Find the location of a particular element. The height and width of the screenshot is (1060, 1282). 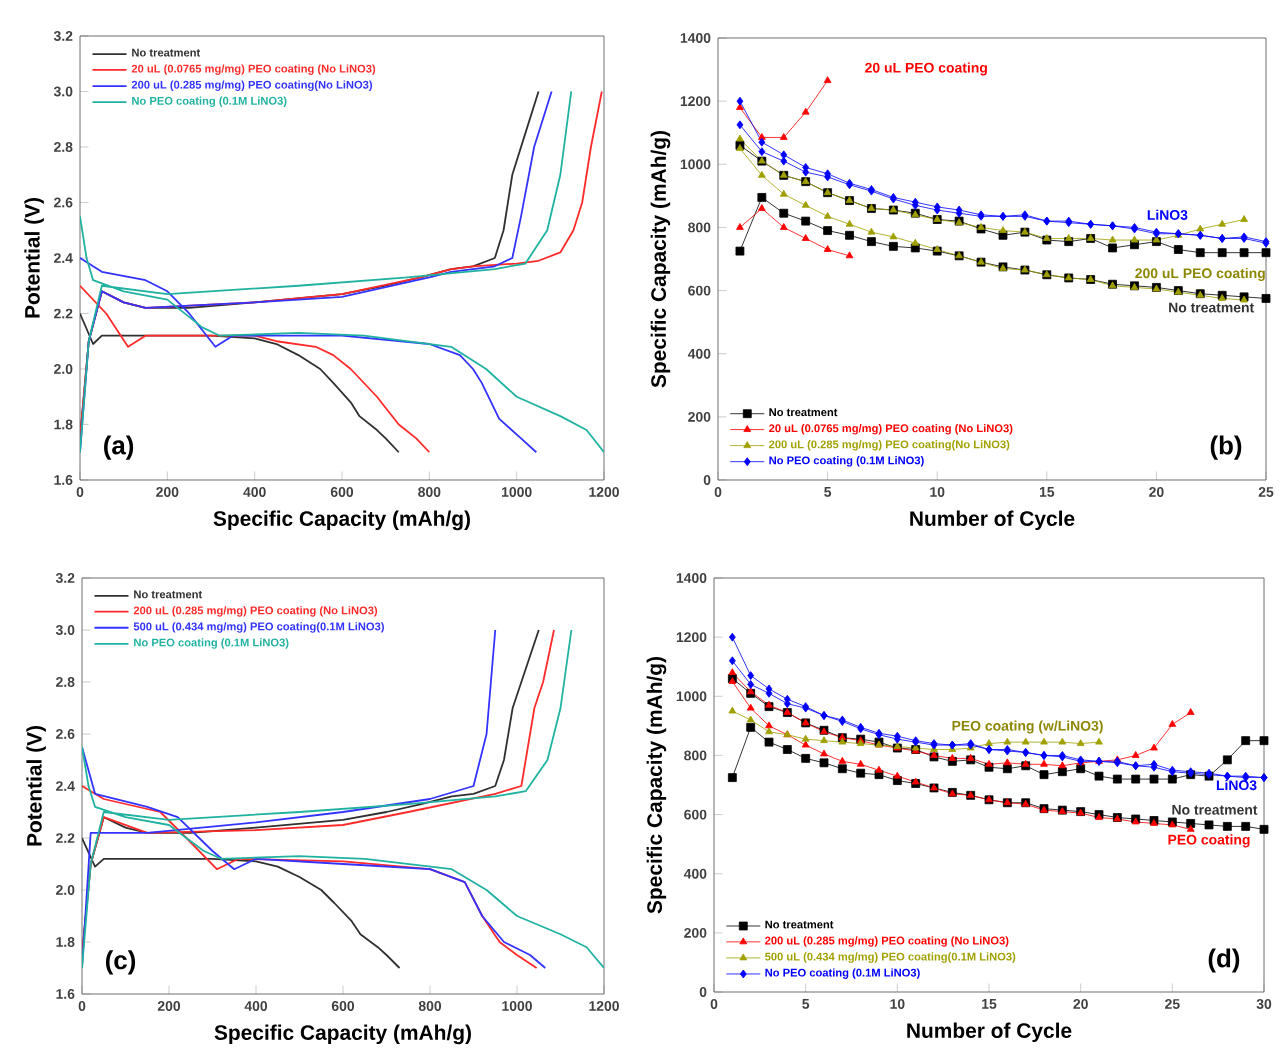

annotation: (b) is located at coordinates (1226, 447).